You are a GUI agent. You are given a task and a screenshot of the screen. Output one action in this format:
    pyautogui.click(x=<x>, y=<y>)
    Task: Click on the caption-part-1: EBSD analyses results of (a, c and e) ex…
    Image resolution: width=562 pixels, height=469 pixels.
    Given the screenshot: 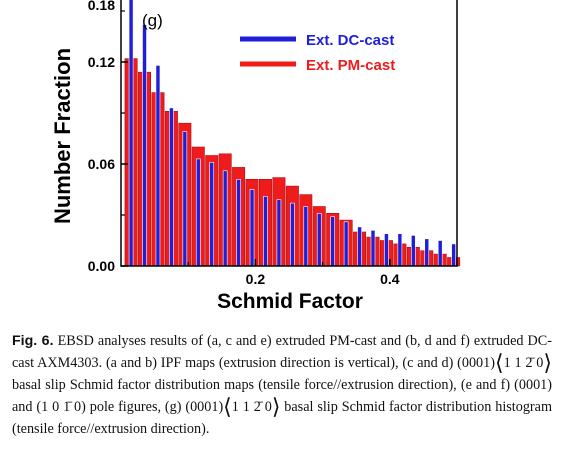 What is the action you would take?
    pyautogui.click(x=282, y=352)
    